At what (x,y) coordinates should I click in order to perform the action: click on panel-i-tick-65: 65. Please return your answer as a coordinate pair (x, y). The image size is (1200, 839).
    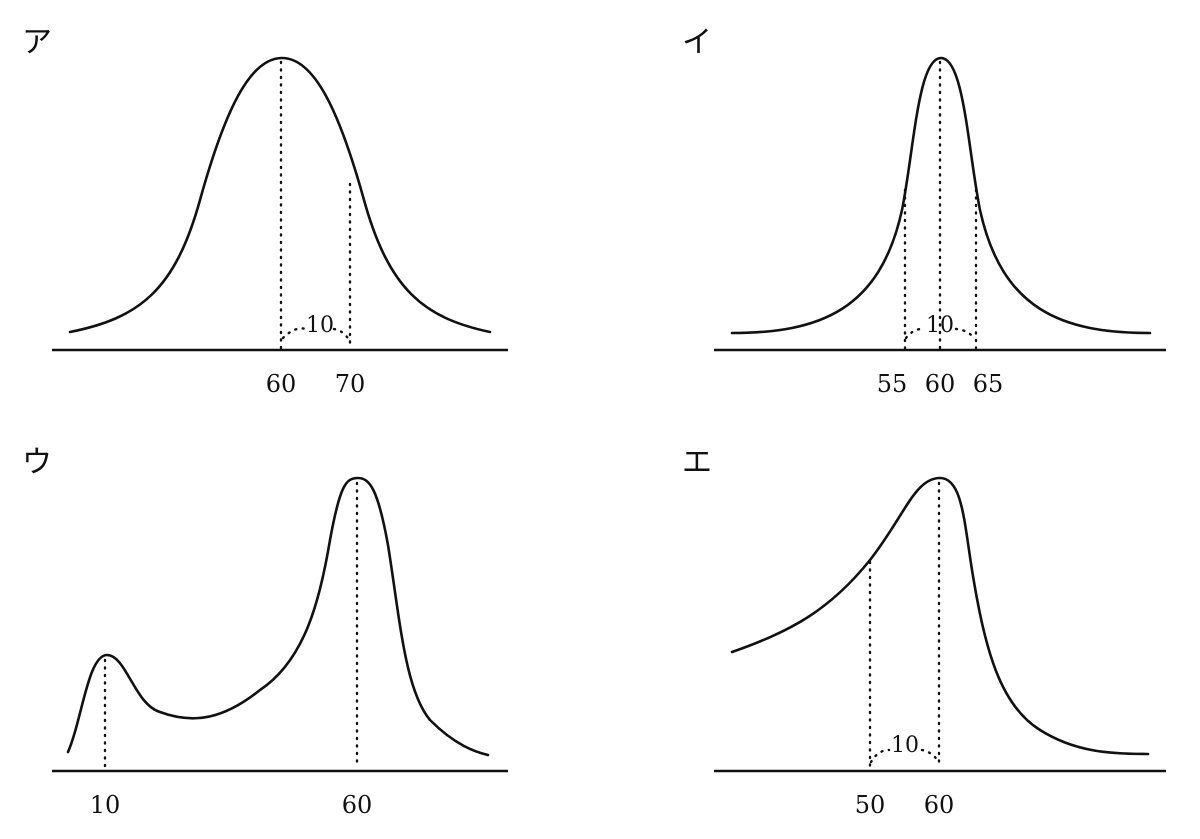
    Looking at the image, I should click on (988, 384).